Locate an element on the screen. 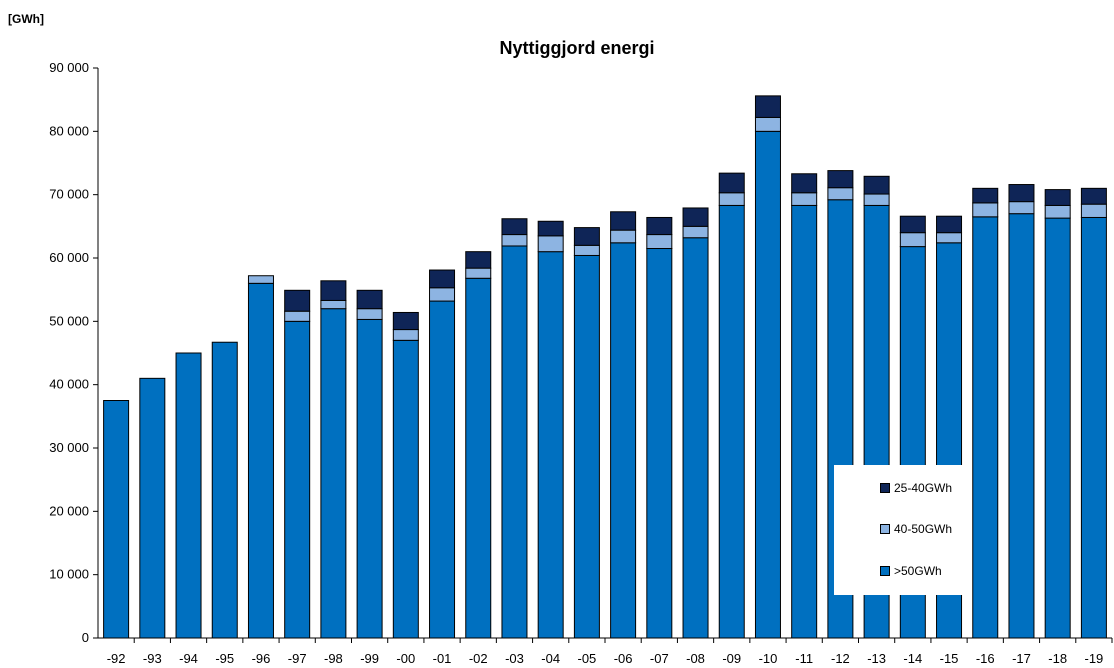 This screenshot has width=1114, height=668. legend-item-40-50: 40-50GWh is located at coordinates (916, 529).